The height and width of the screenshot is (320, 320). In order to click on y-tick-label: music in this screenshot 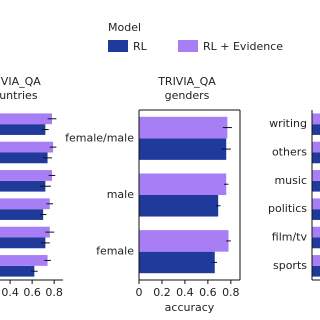, I will do `click(290, 180)`.